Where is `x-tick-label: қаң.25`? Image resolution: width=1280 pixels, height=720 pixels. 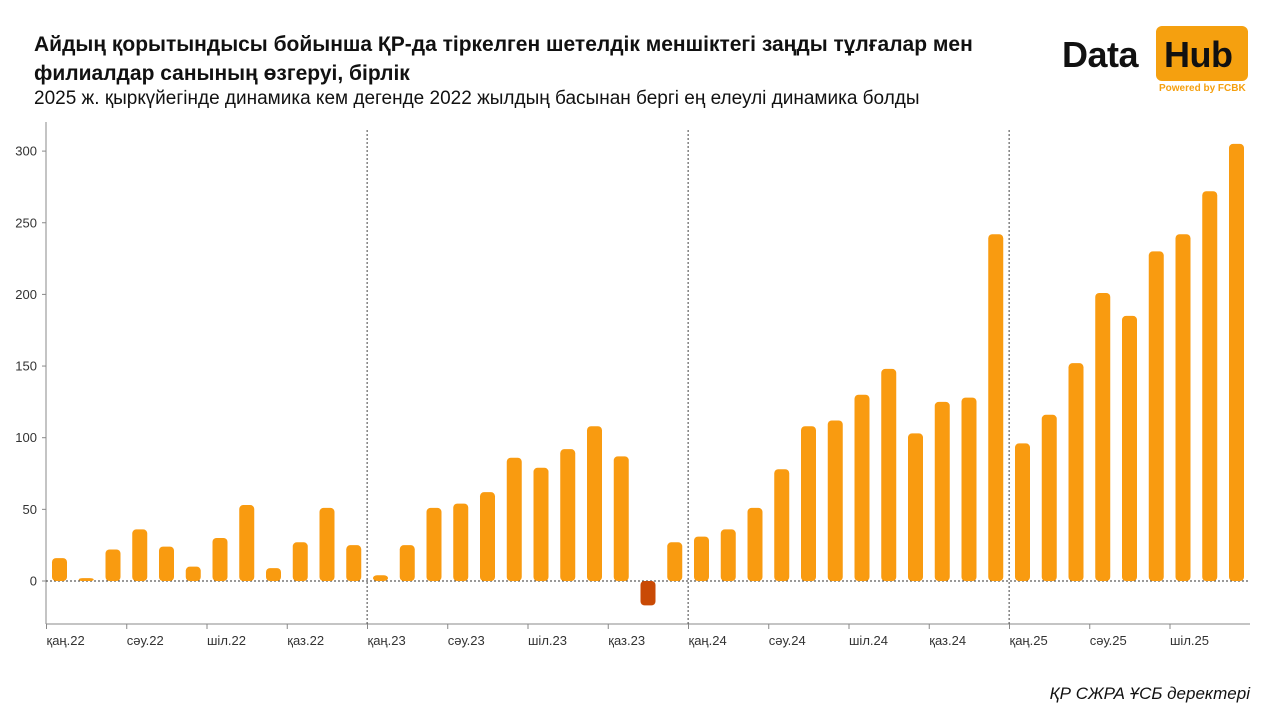
x-tick-label: қаң.25 is located at coordinates (1029, 640).